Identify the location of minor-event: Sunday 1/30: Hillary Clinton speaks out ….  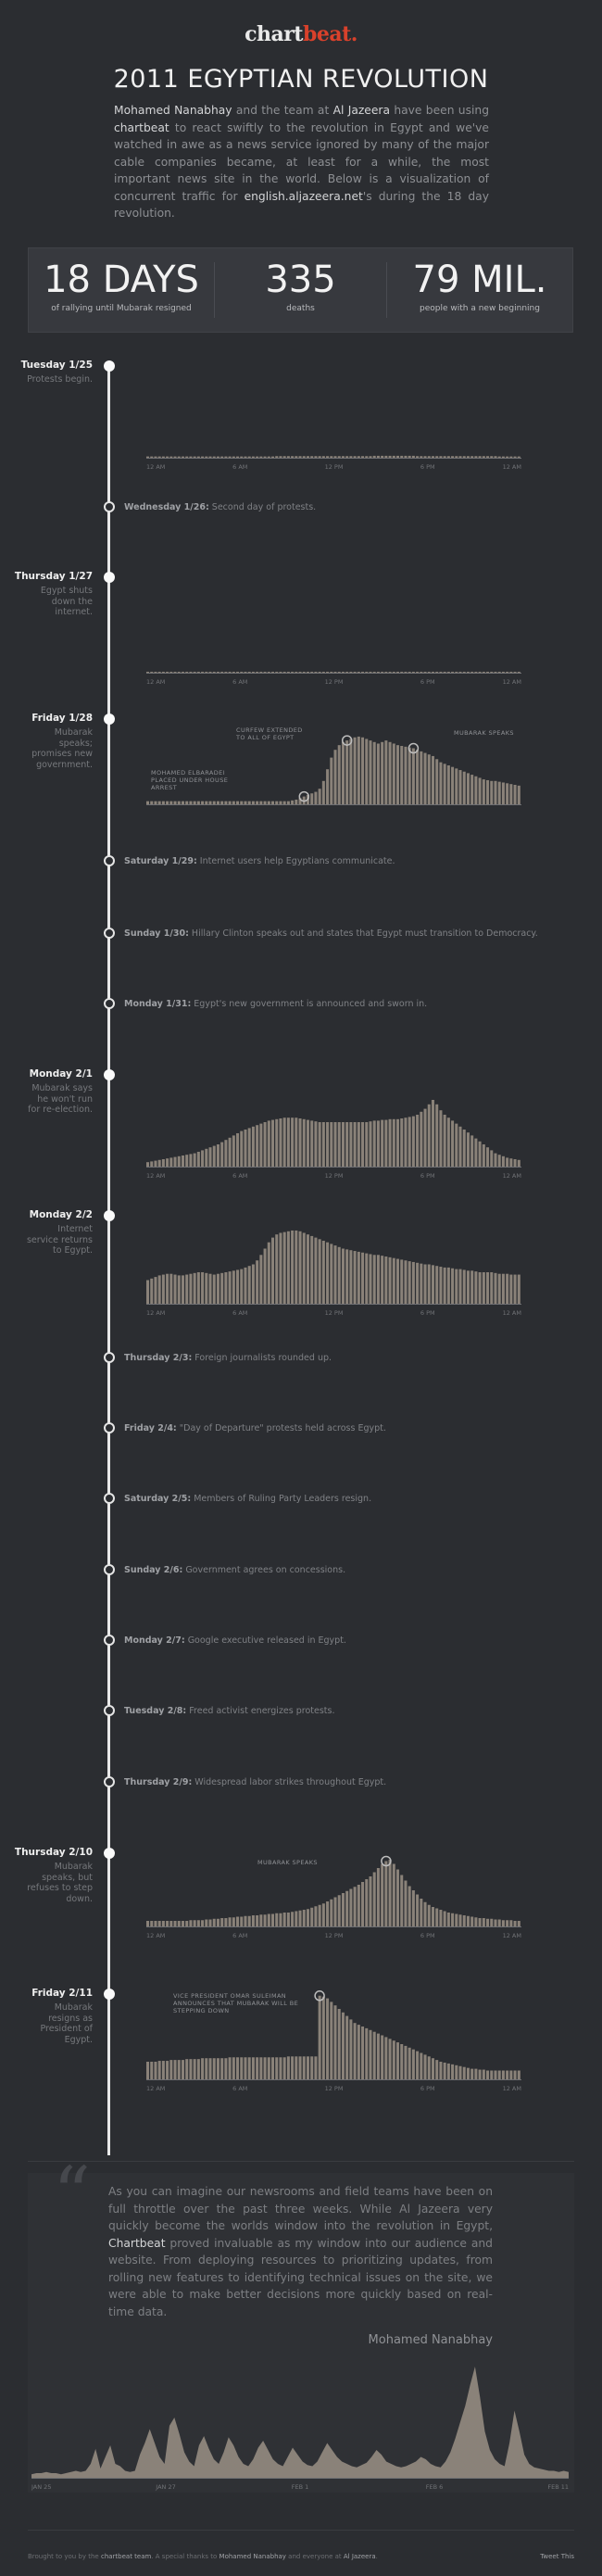
(331, 933).